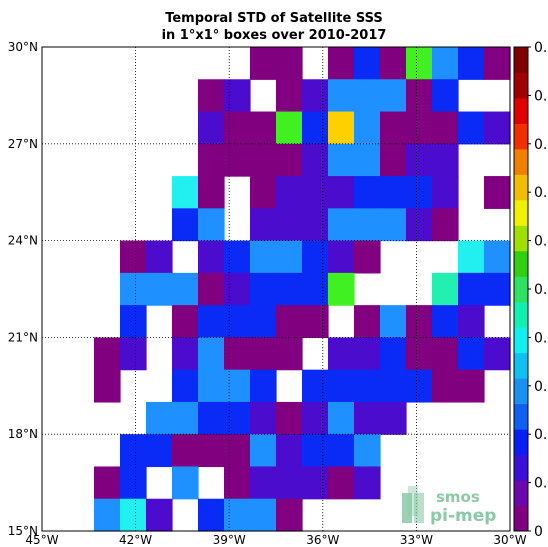 Image resolution: width=548 pixels, height=547 pixels. Describe the element at coordinates (23, 289) in the screenshot. I see `y-axis-ticks: 15°N 18°N 21°N 24°N 27°N 30°N` at that location.